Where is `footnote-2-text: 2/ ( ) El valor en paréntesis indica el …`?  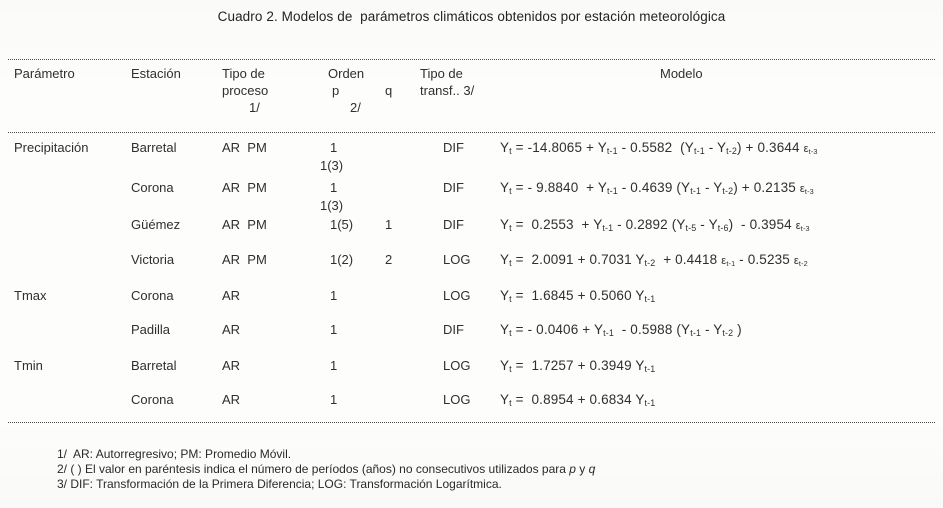 footnote-2-text: 2/ ( ) El valor en paréntesis indica el … is located at coordinates (313, 469).